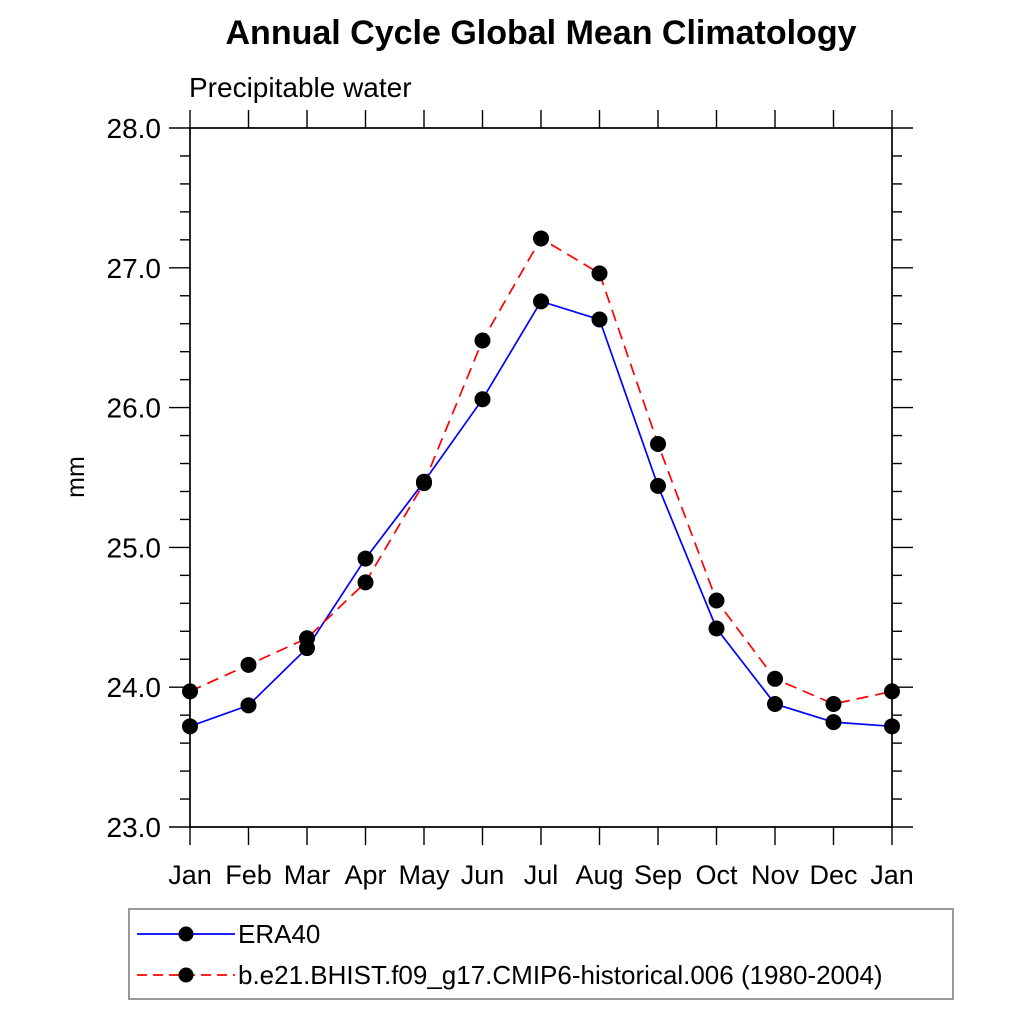 The image size is (1024, 1024). I want to click on x-tick-label: Aug, so click(599, 875).